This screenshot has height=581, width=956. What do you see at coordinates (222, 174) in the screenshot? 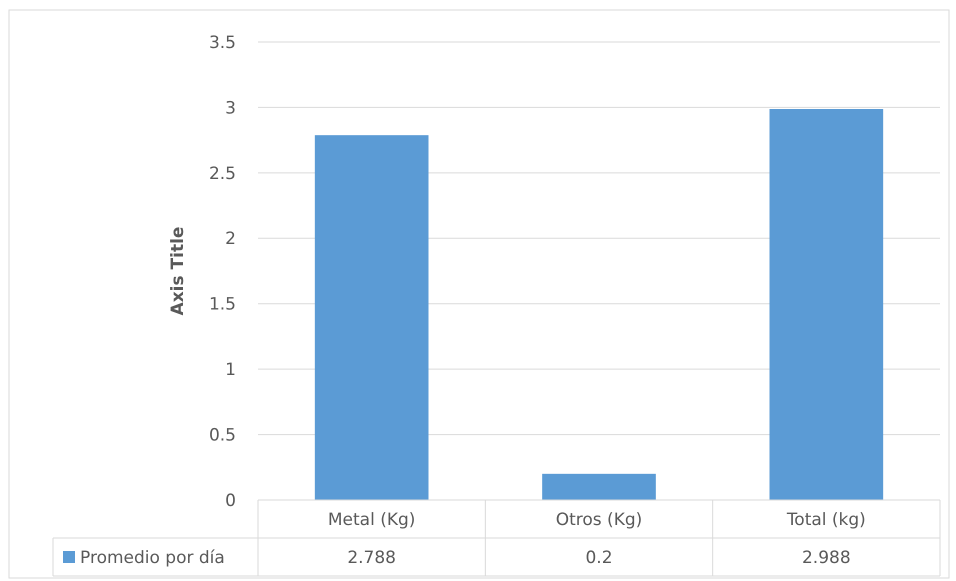
I see `y-tick-label: 2.5` at bounding box center [222, 174].